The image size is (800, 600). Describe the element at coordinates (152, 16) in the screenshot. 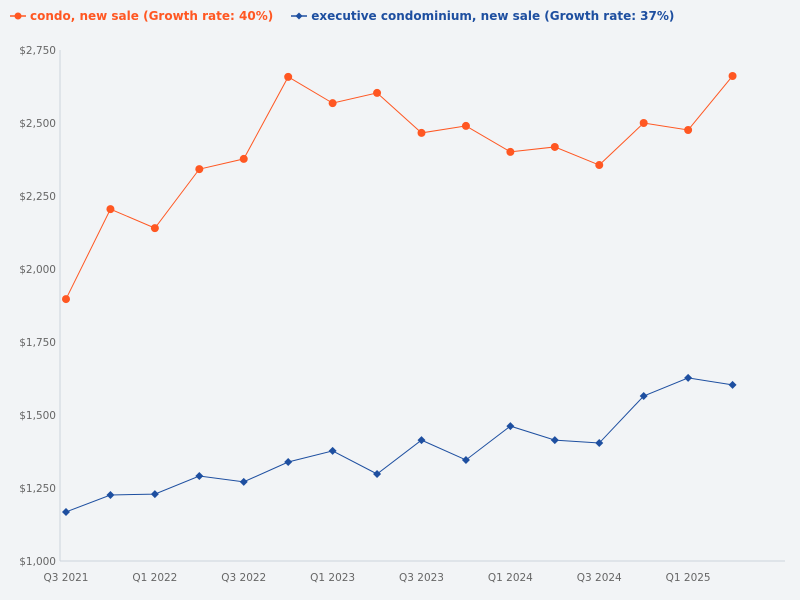

I see `legend-label: condo, new sale (Growth rate: 40%)` at that location.